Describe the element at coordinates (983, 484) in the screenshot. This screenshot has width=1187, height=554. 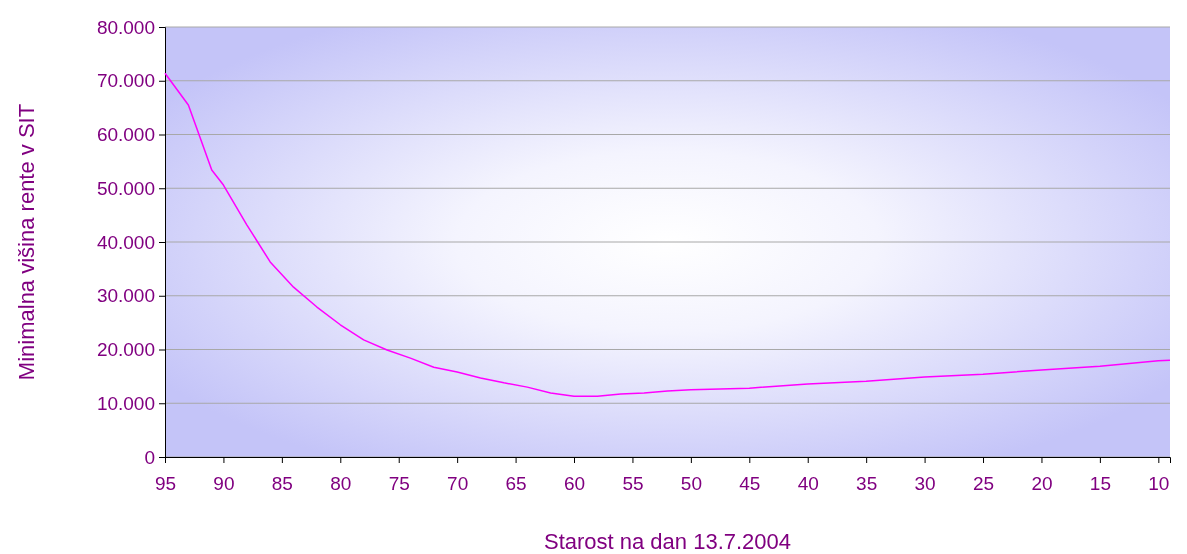
I see `x-tick-label: 25` at that location.